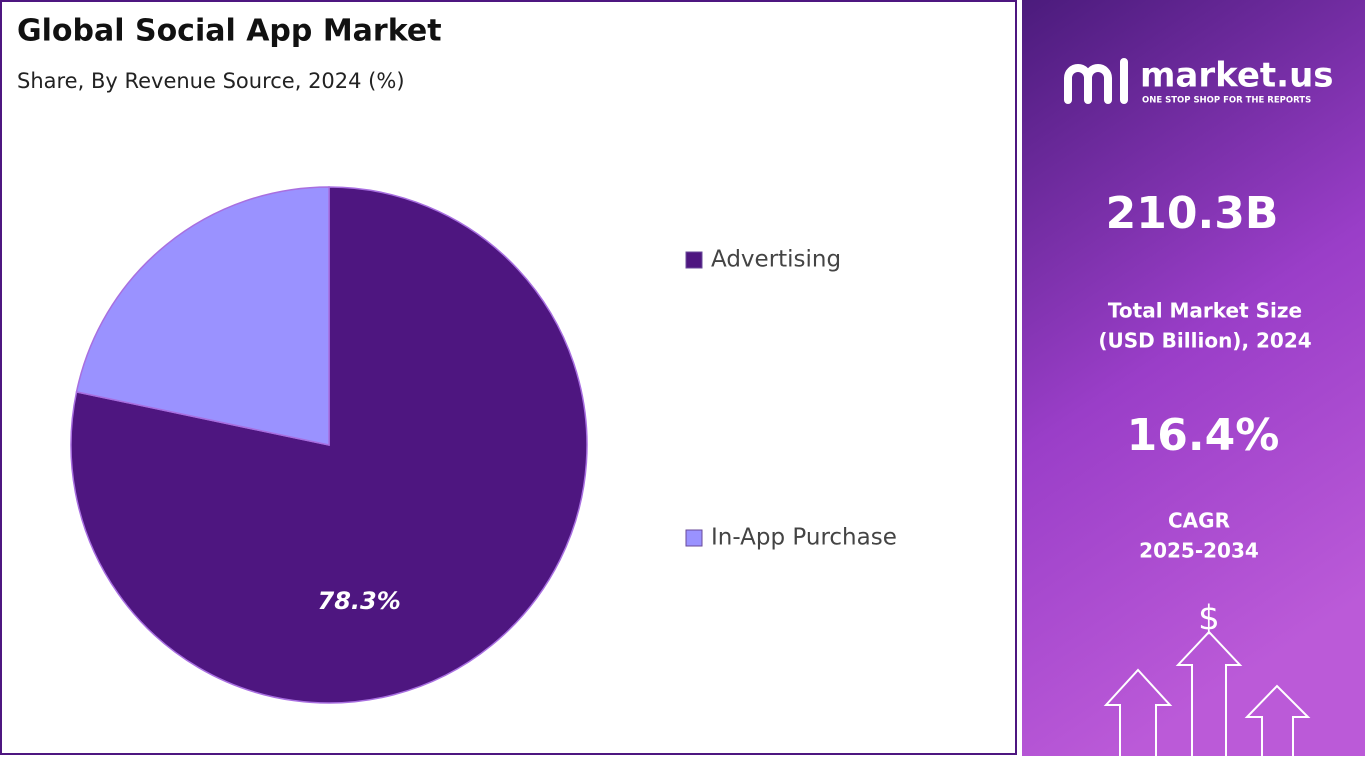  Describe the element at coordinates (1192, 213) in the screenshot. I see `stat-value: 210.3B` at that location.